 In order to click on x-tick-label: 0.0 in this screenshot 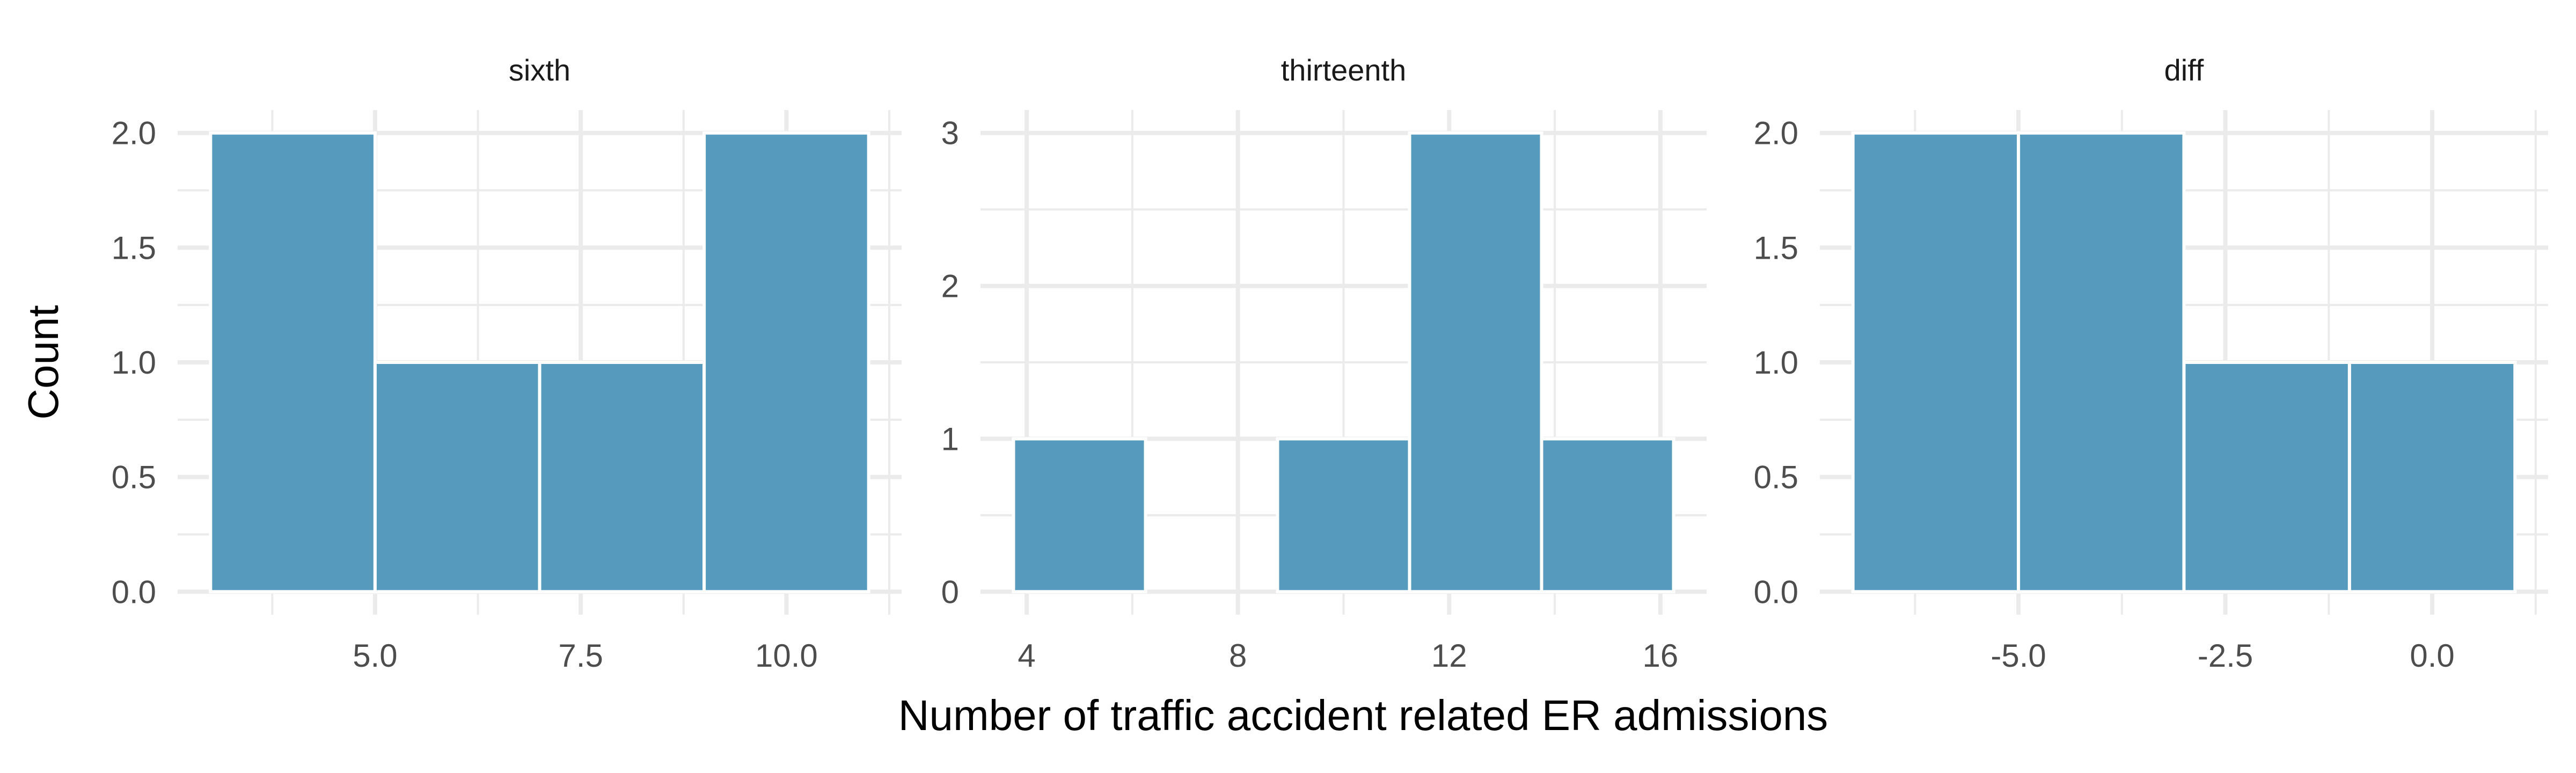, I will do `click(2432, 656)`.